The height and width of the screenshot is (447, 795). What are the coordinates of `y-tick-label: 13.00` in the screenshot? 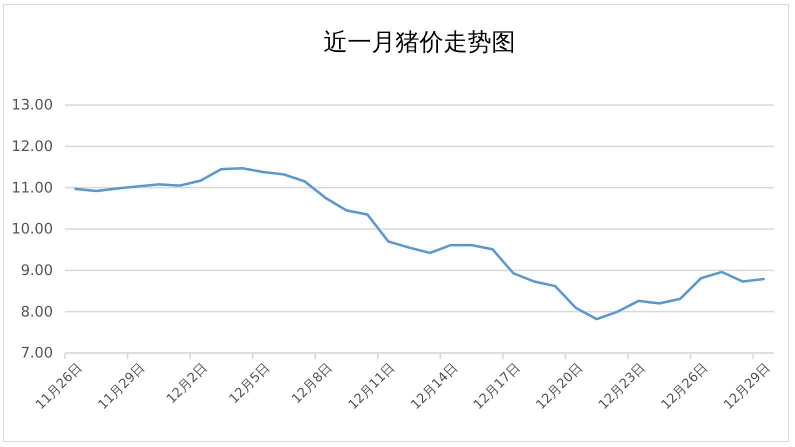 It's located at (32, 106).